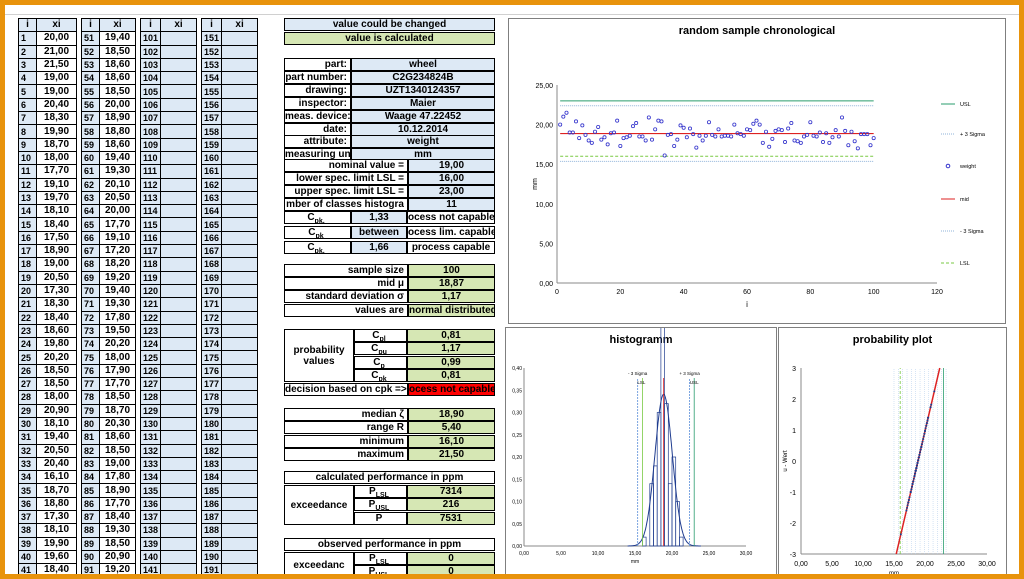 The image size is (1024, 579). I want to click on upper-spec-limit-value: 23,00, so click(451, 191).